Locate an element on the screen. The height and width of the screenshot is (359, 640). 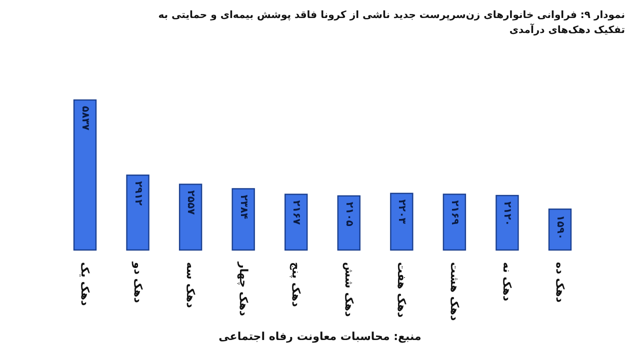
x-tick-label: دهک سه is located at coordinates (191, 285).